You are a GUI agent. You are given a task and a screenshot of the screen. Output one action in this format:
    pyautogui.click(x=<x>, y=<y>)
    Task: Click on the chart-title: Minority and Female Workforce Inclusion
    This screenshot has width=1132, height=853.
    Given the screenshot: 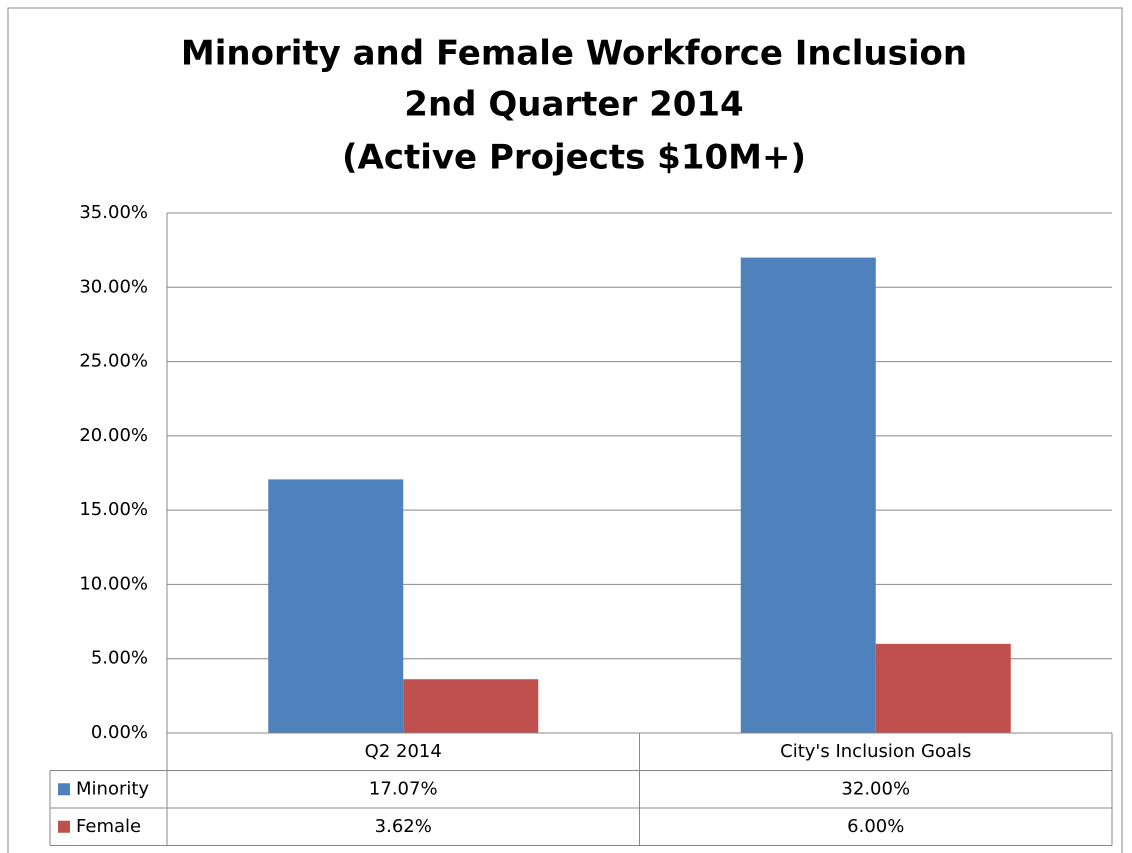 What is the action you would take?
    pyautogui.click(x=574, y=54)
    